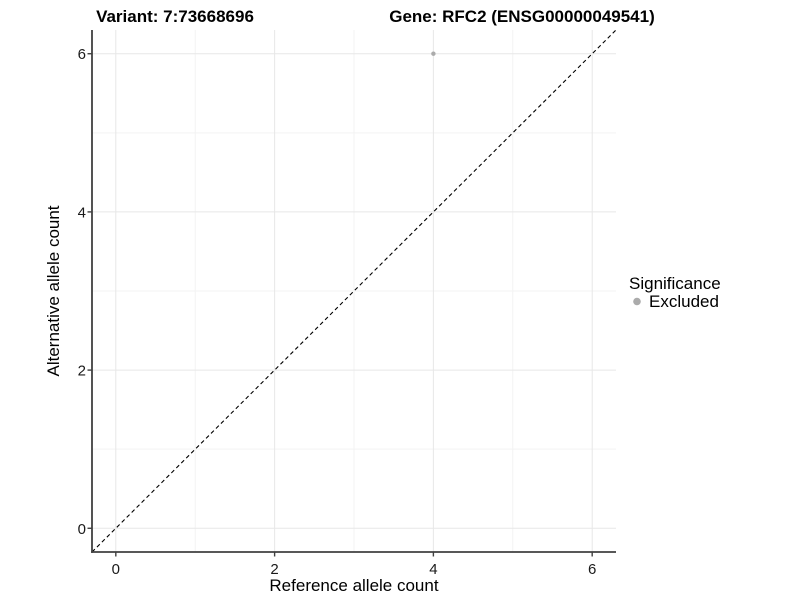 This screenshot has width=800, height=600. Describe the element at coordinates (53, 290) in the screenshot. I see `y-axis-title: Alternative allele count` at that location.